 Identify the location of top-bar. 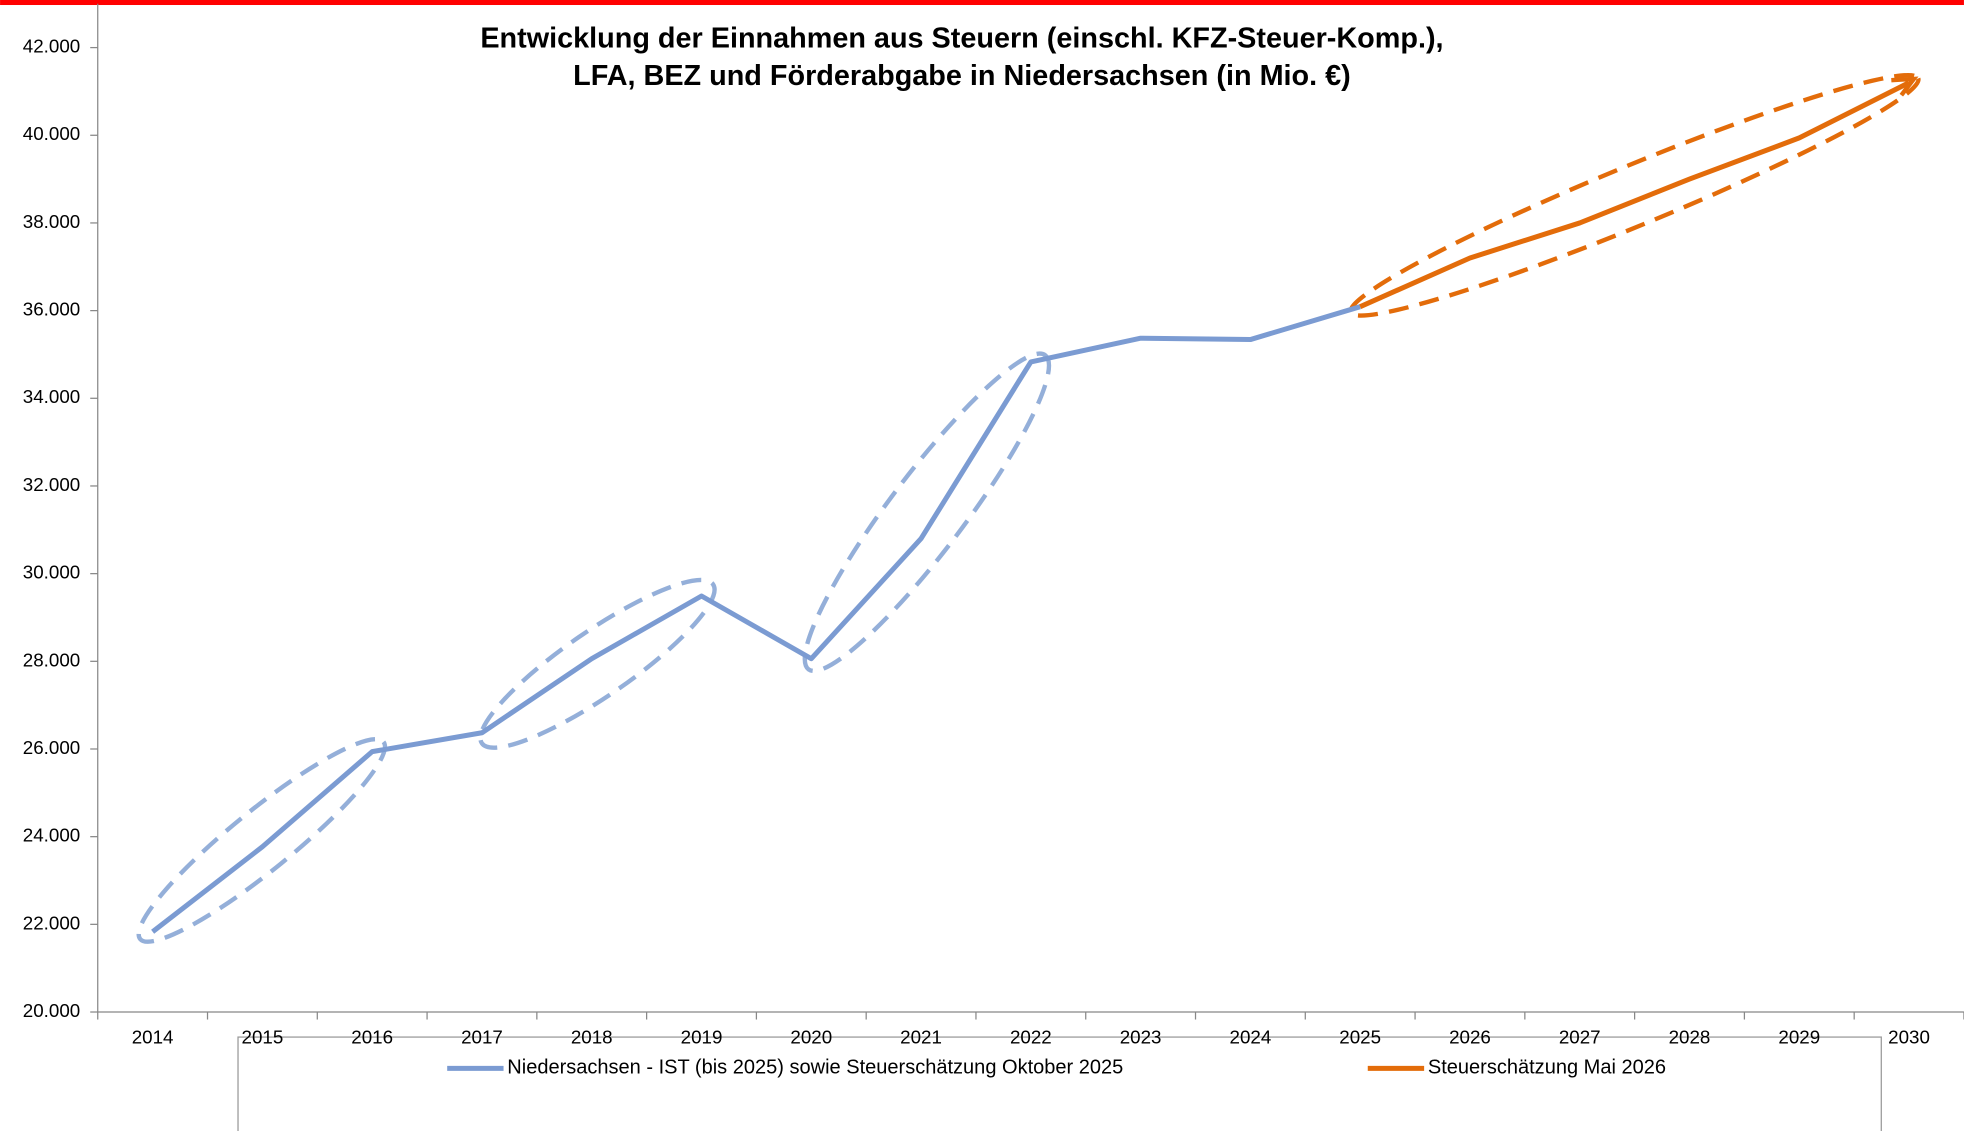
(982, 3).